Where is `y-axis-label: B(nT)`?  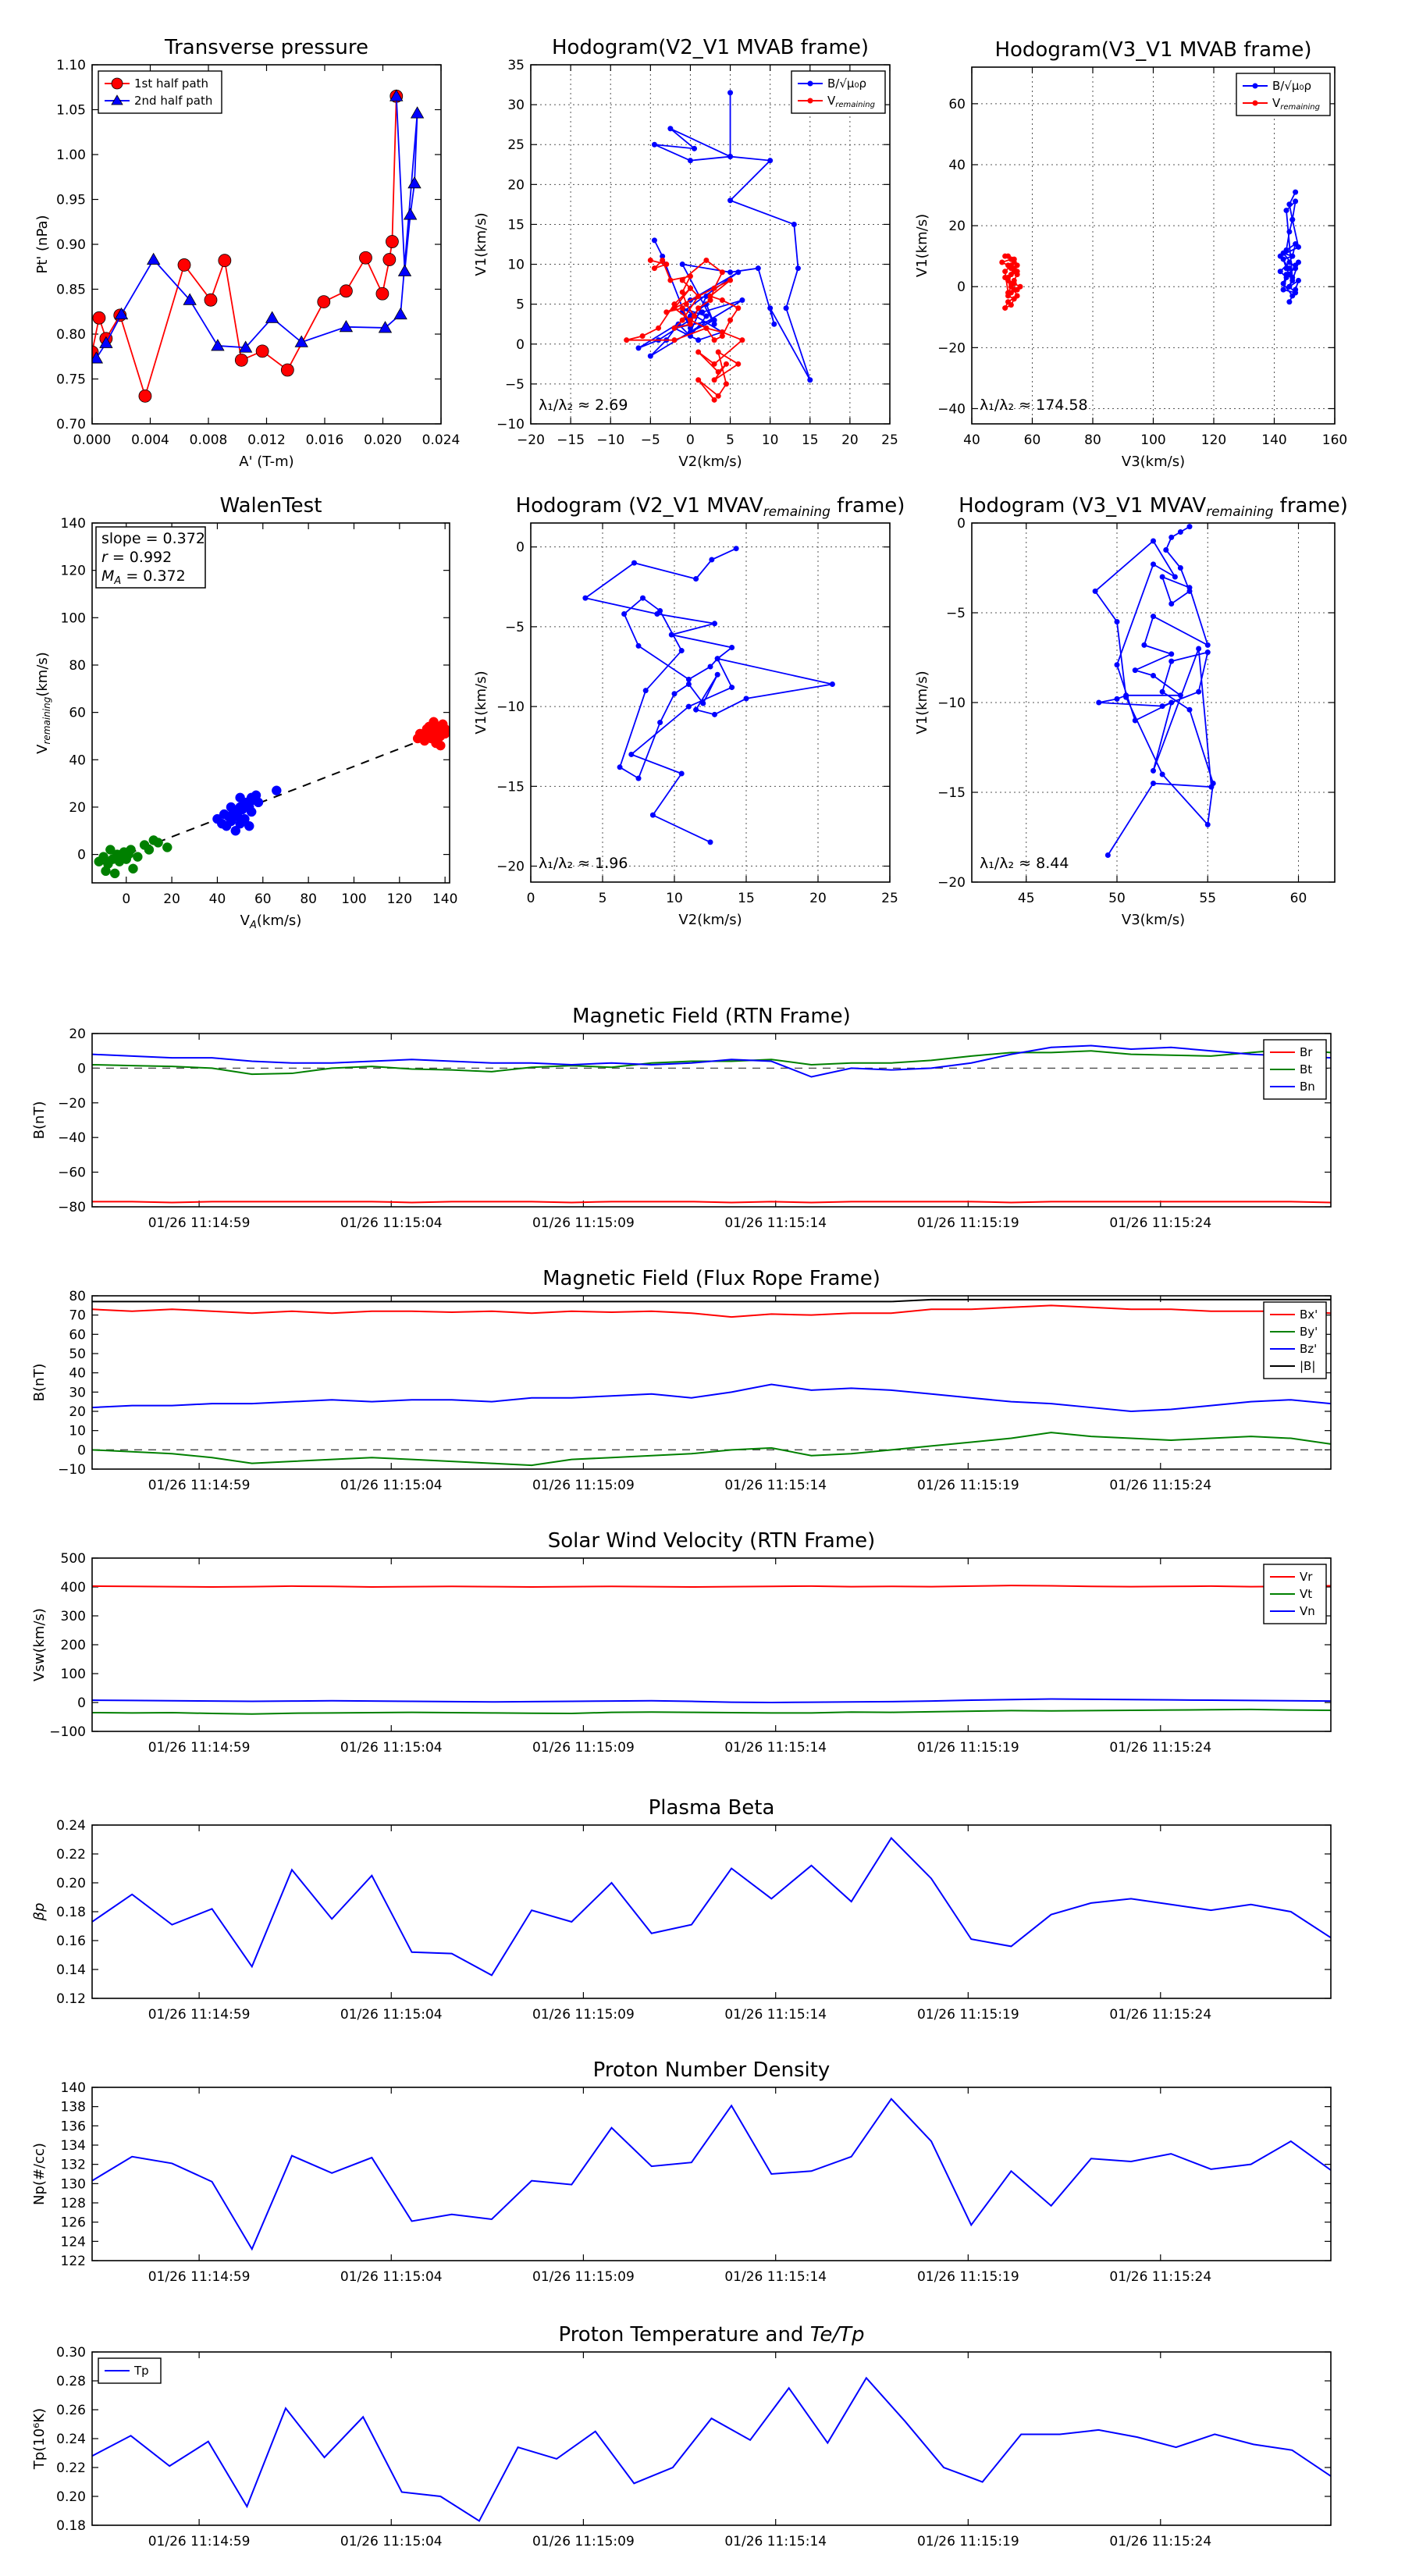 y-axis-label: B(nT) is located at coordinates (40, 1120).